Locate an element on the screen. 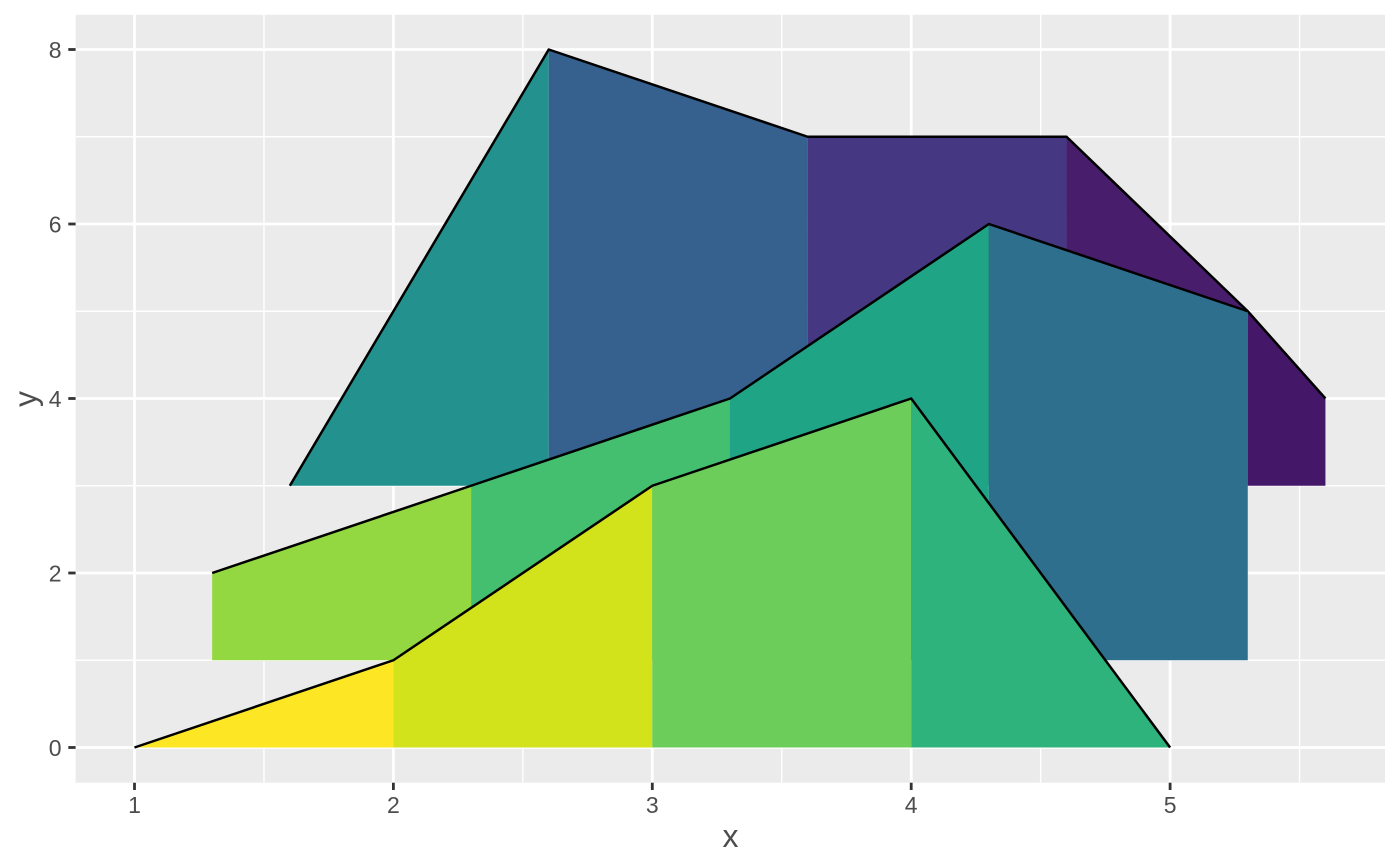  svg-text: 6 is located at coordinates (55, 224).